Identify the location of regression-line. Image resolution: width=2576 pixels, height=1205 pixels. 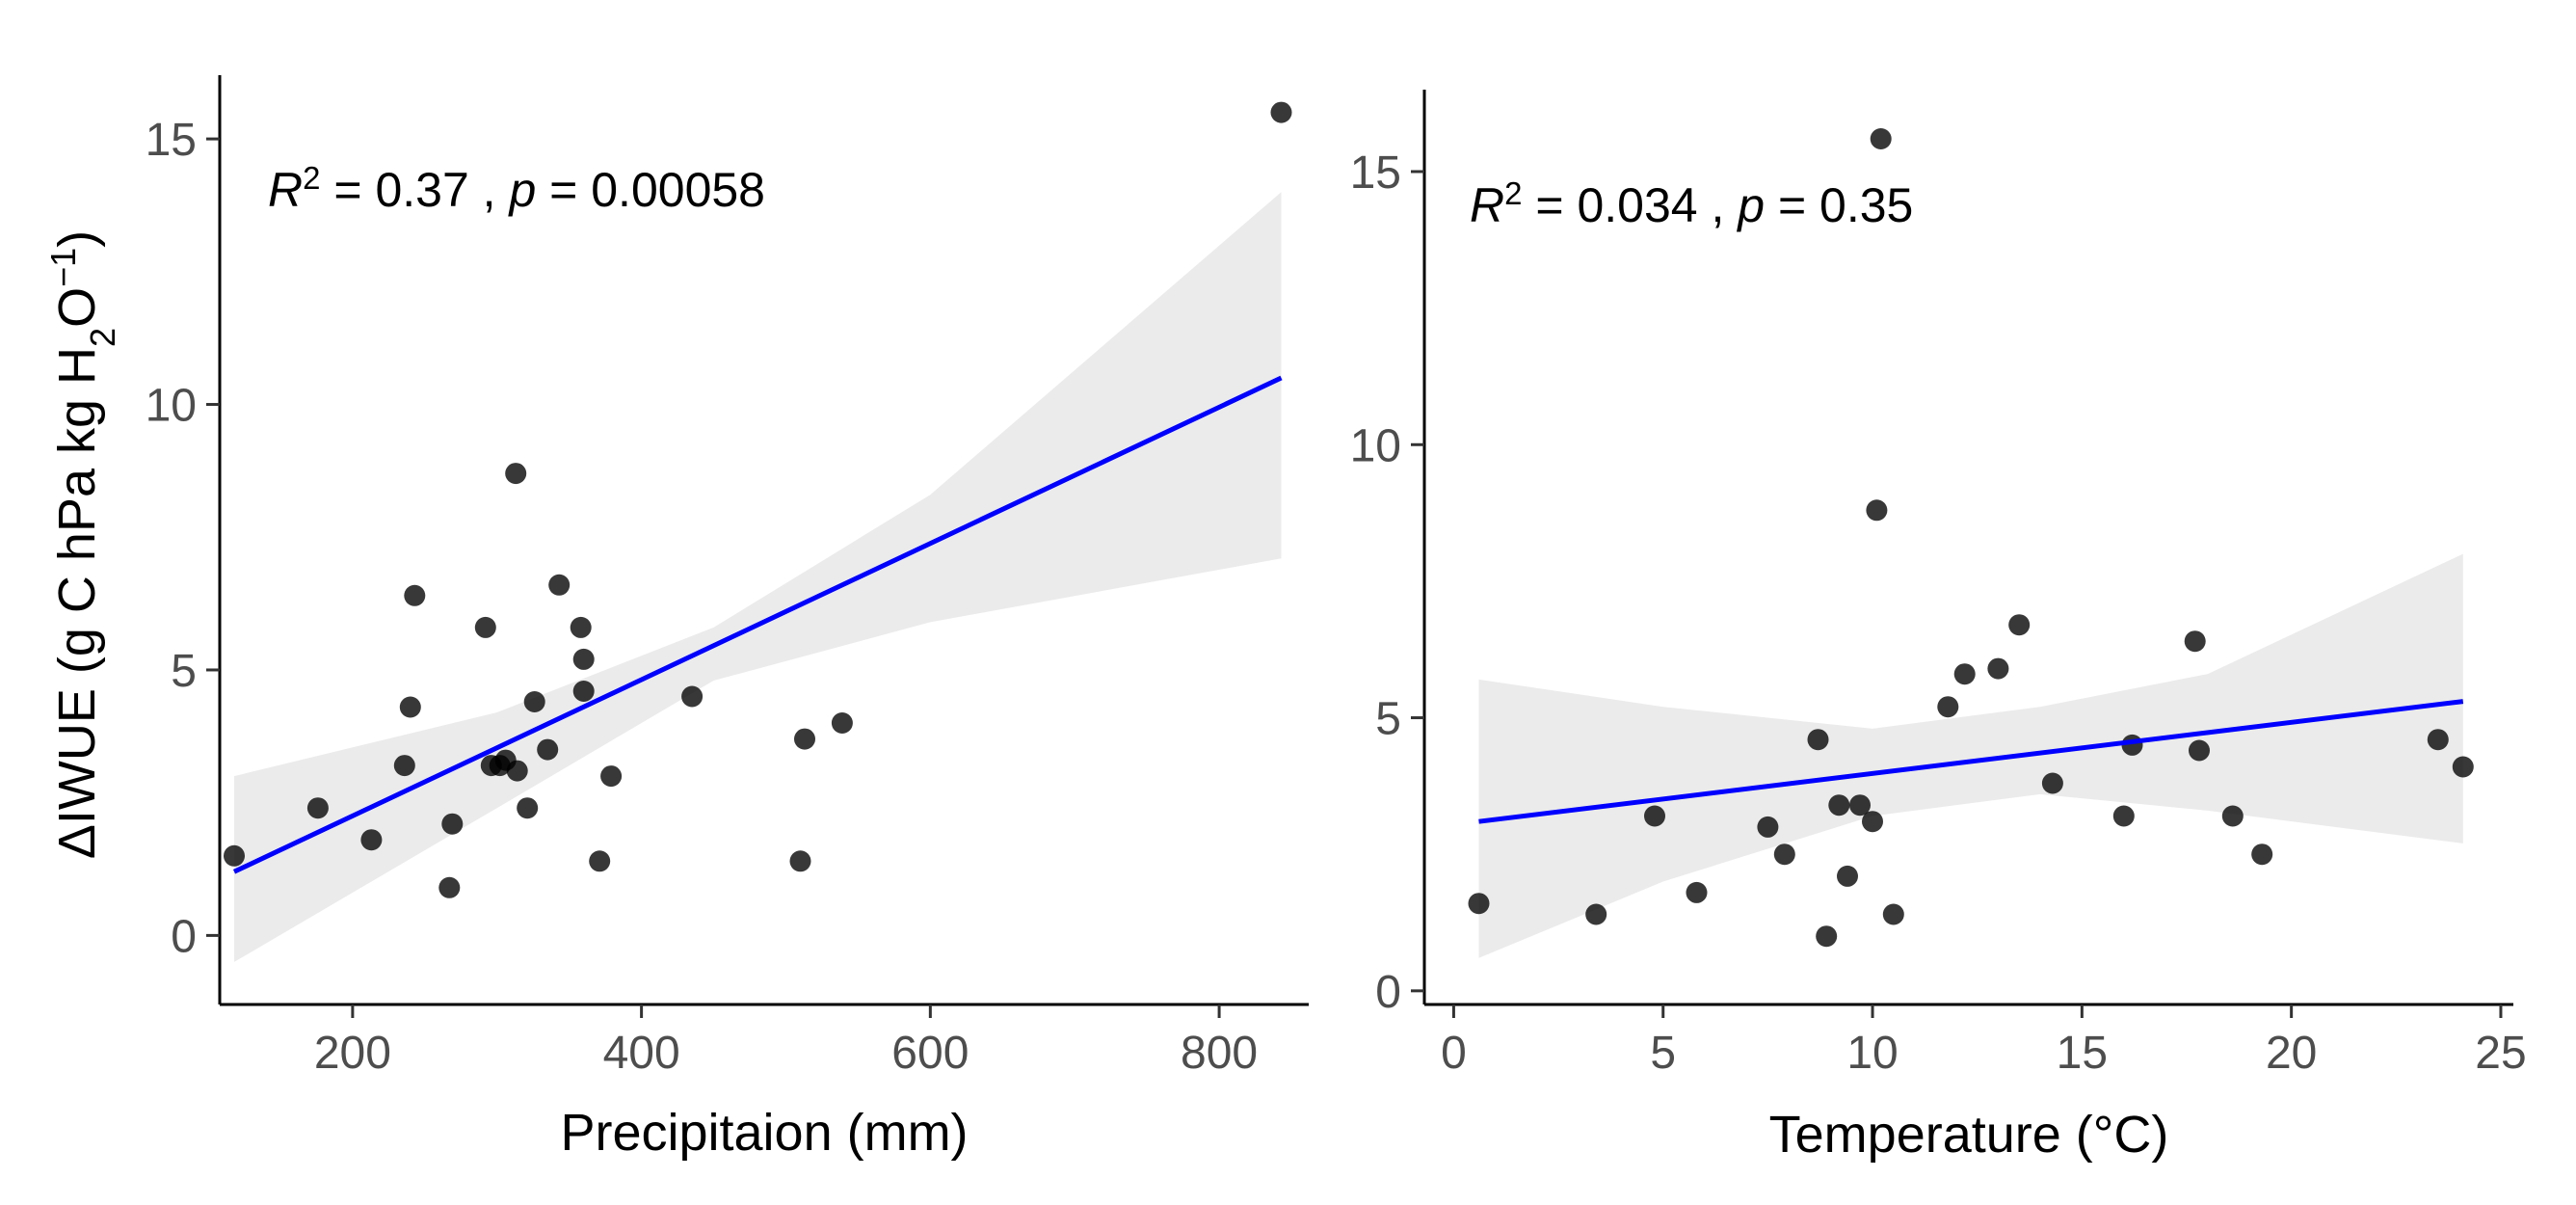
(1971, 762).